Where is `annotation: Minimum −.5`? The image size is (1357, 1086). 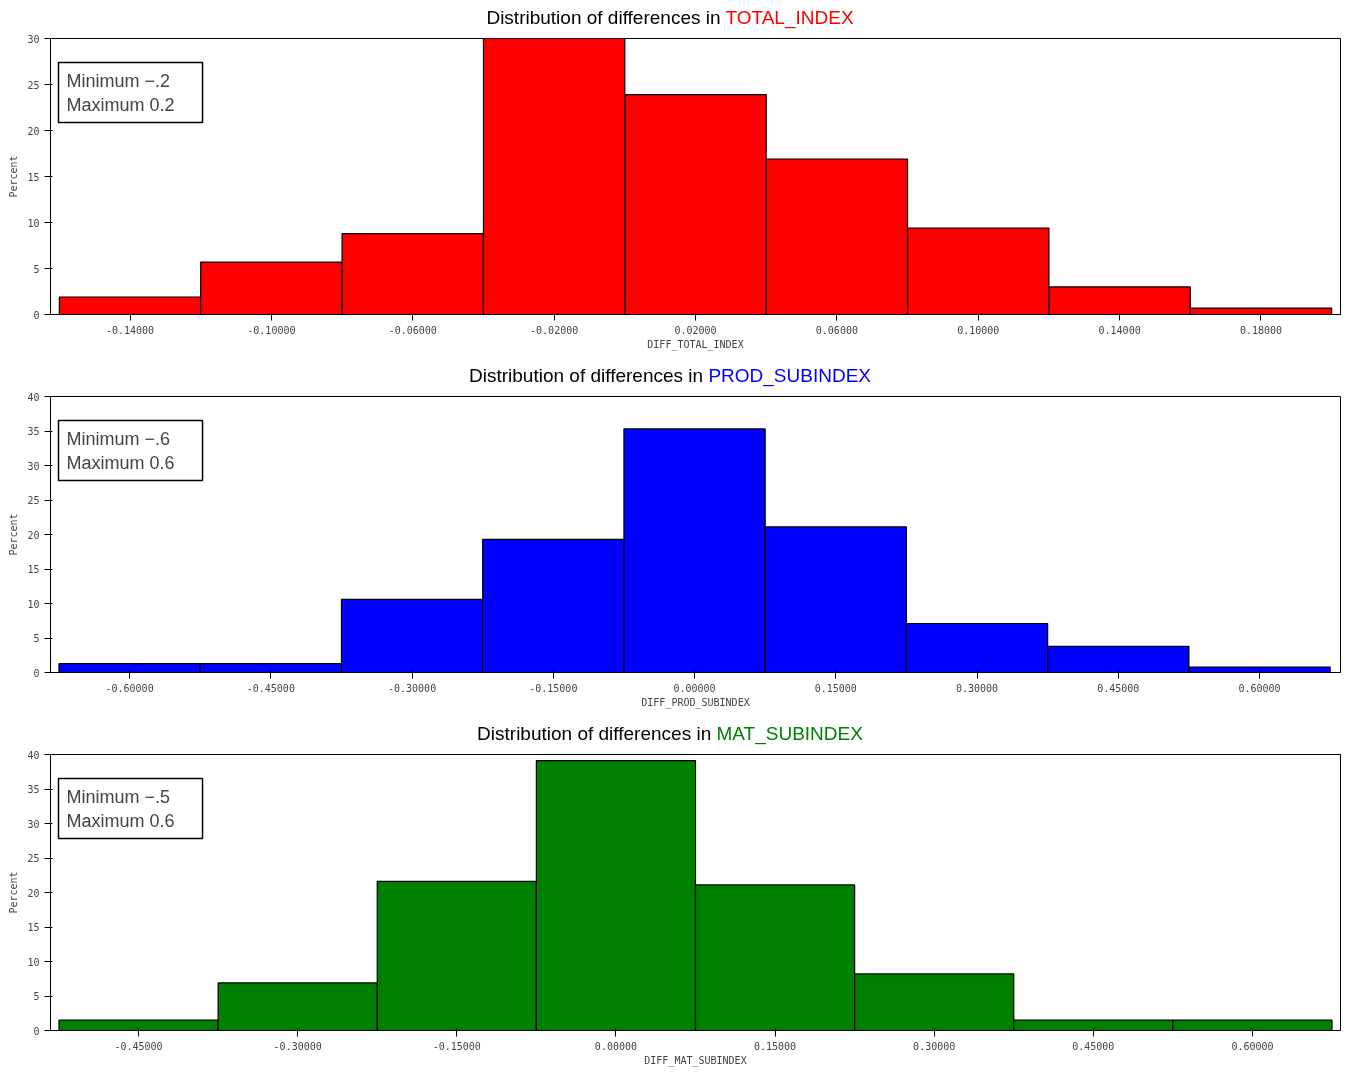
annotation: Minimum −.5 is located at coordinates (118, 796).